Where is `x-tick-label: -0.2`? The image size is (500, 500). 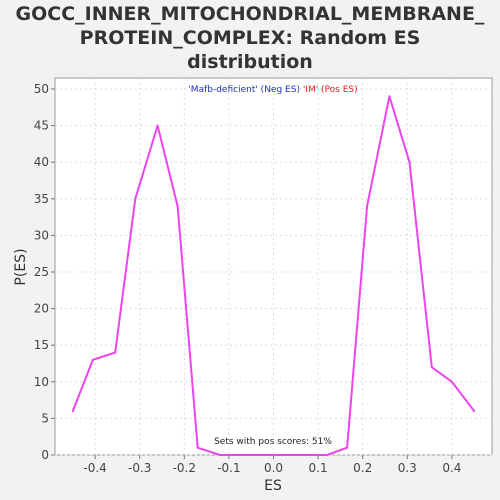
x-tick-label: -0.2 is located at coordinates (184, 468).